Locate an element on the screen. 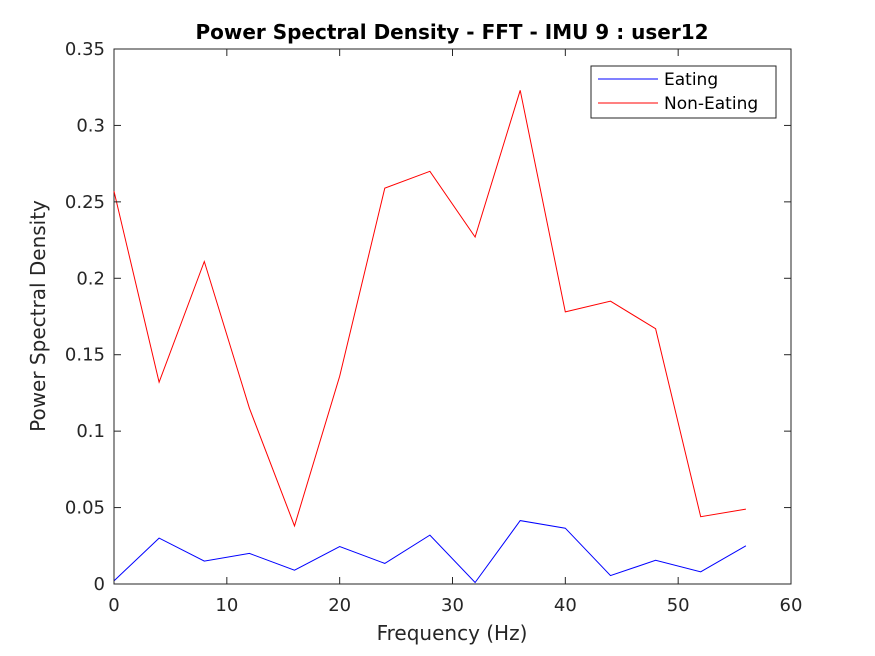 The height and width of the screenshot is (656, 875). y-tick-label: 0.35 is located at coordinates (85, 49).